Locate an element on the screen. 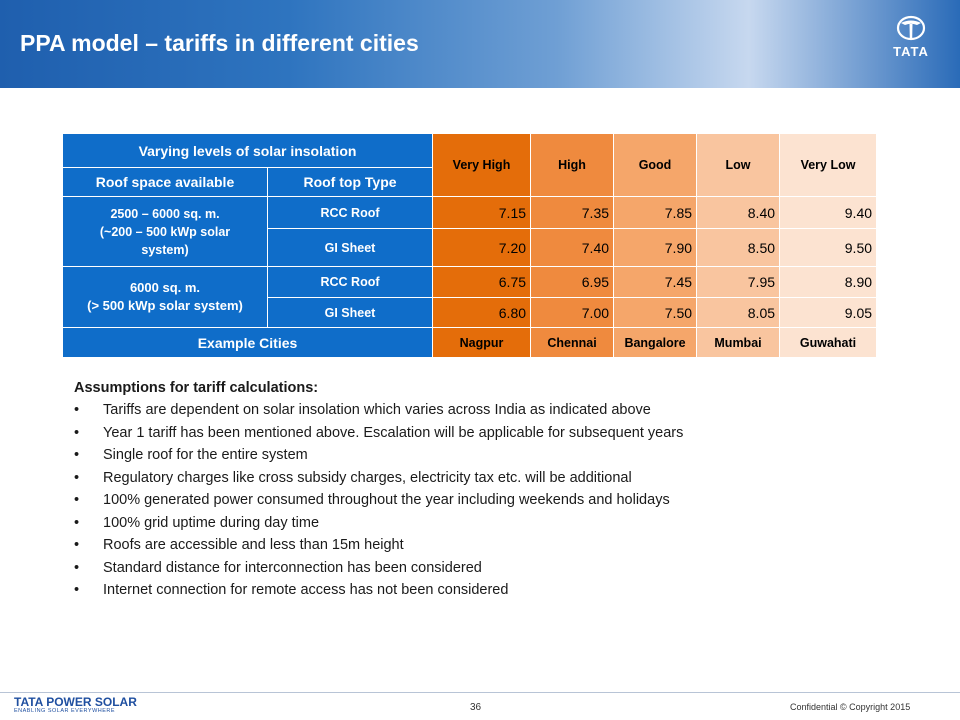 Image resolution: width=960 pixels, height=720 pixels. footer-logo-main: TATA POWER SOLAR is located at coordinates (75, 702).